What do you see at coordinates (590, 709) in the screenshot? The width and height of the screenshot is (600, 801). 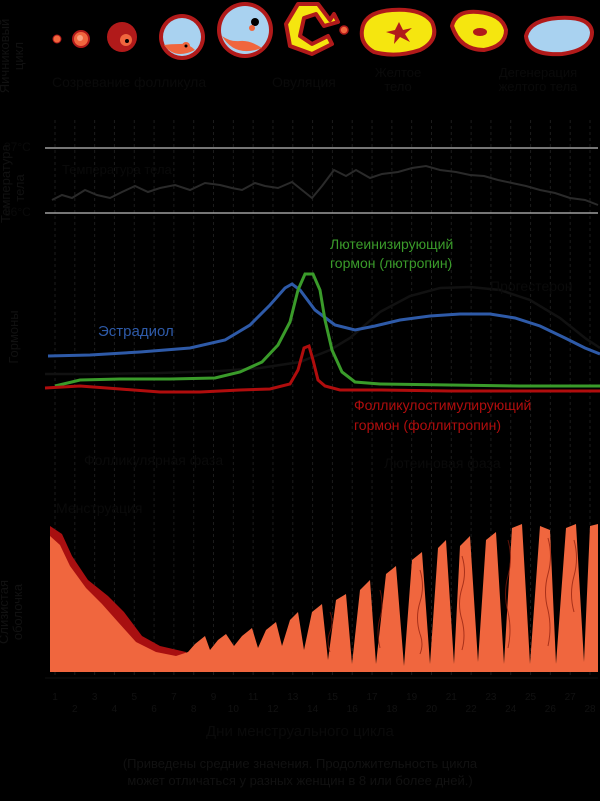 I see `day-tick-label: 28` at bounding box center [590, 709].